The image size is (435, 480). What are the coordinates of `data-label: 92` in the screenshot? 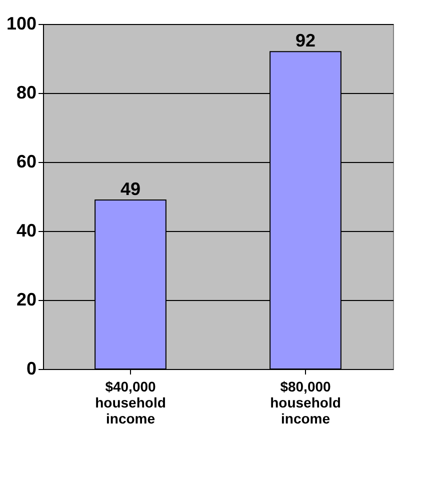 It's located at (305, 40).